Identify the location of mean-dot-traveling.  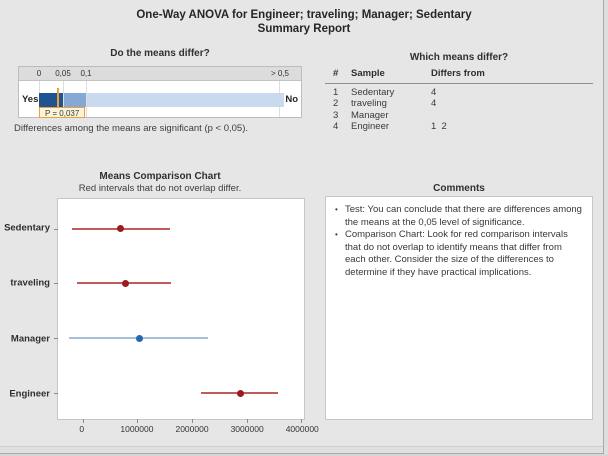
(125, 283).